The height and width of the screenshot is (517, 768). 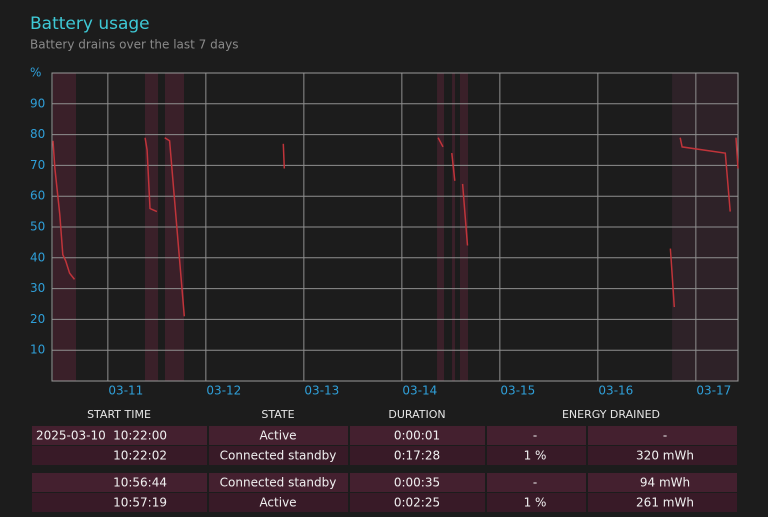 What do you see at coordinates (517, 391) in the screenshot?
I see `x-tick-label: 03-15` at bounding box center [517, 391].